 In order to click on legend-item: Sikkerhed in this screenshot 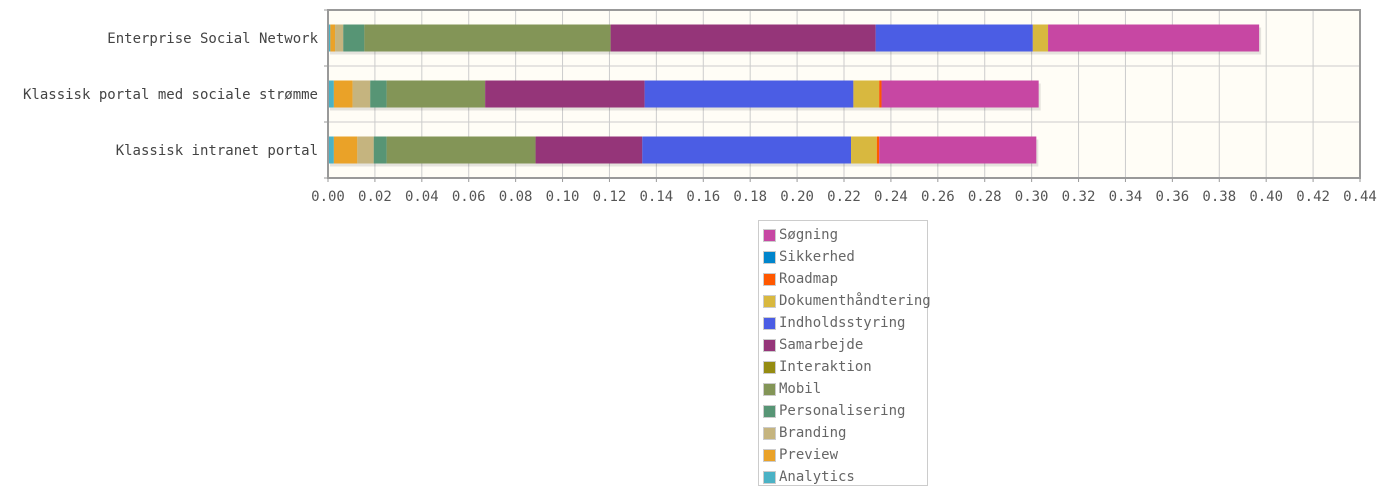, I will do `click(843, 257)`.